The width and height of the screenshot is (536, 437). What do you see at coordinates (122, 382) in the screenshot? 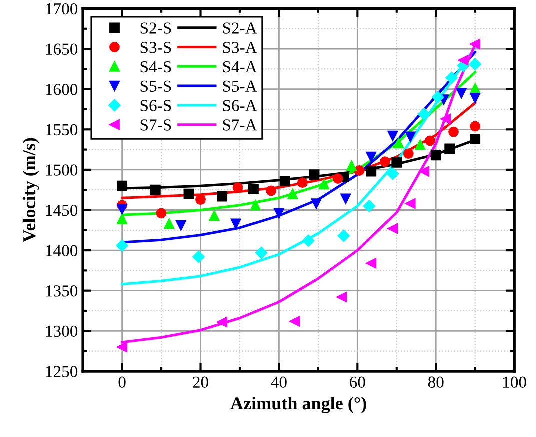
I see `x-tick-label: 0` at bounding box center [122, 382].